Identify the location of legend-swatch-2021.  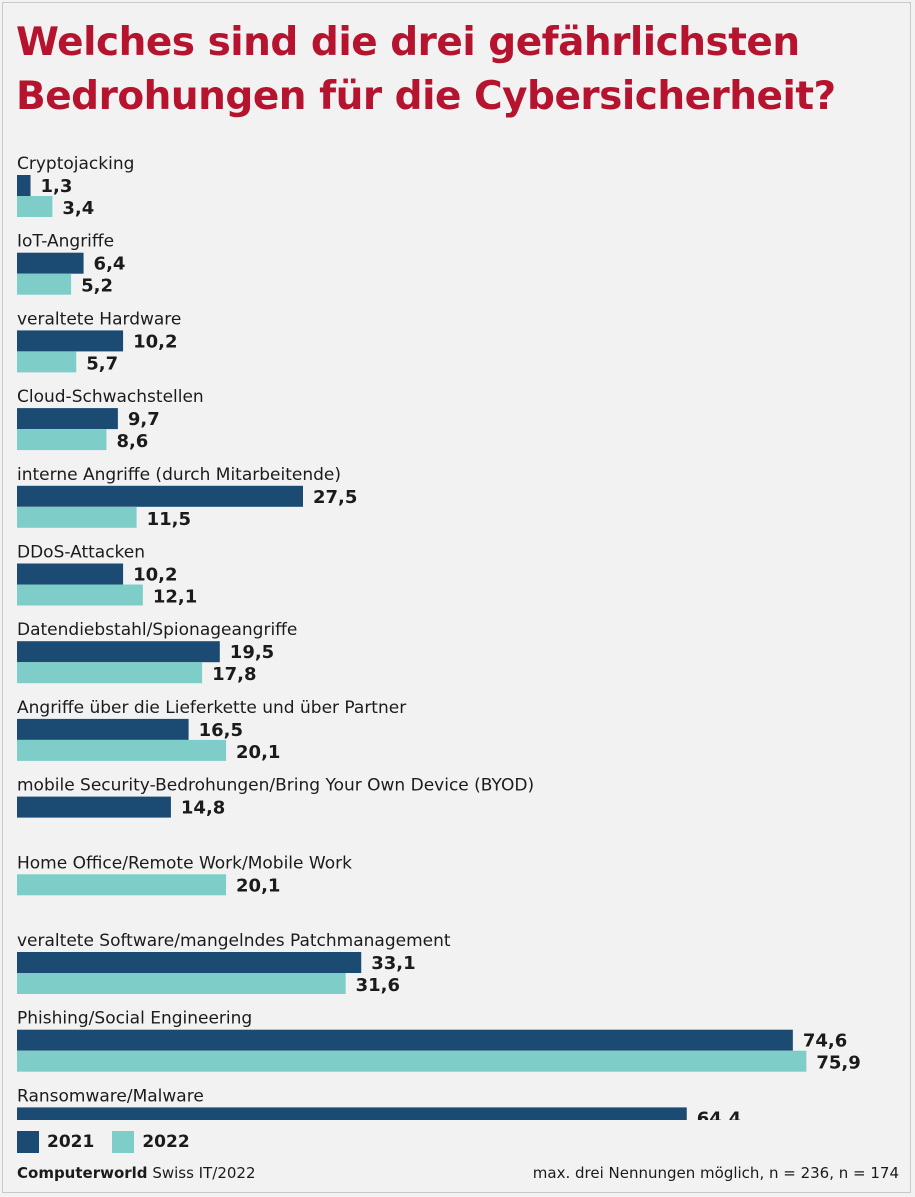
(28, 1142).